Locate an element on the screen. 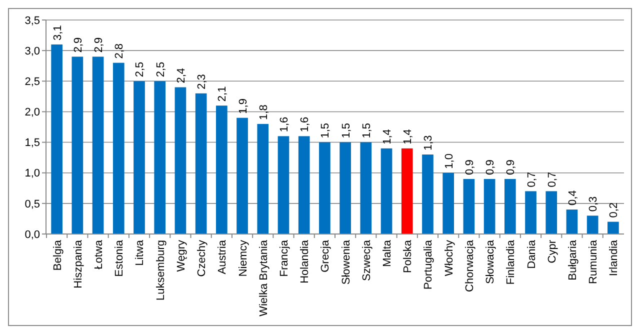  data-label: 1,3 is located at coordinates (428, 143).